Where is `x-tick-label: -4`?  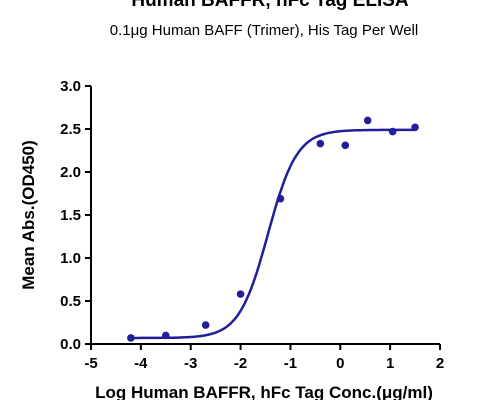
x-tick-label: -4 is located at coordinates (141, 363).